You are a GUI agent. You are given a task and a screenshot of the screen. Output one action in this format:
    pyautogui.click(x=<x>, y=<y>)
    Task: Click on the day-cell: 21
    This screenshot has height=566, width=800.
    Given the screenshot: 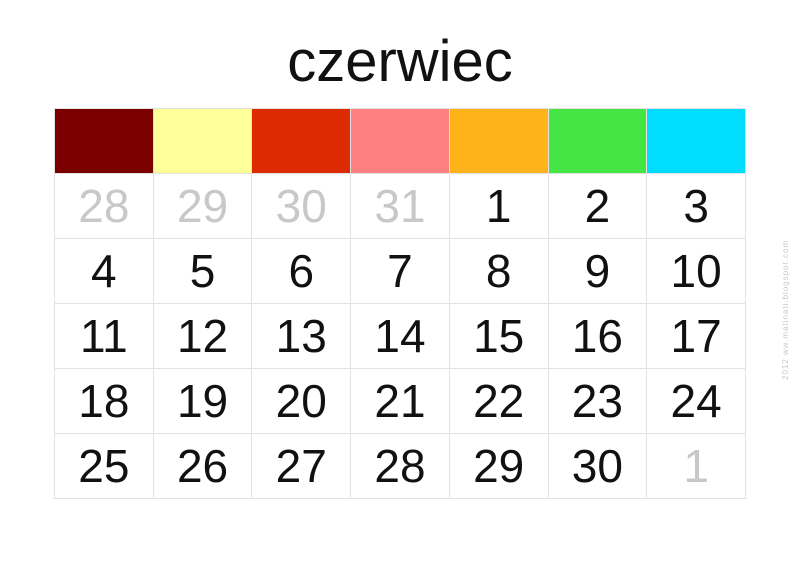 What is the action you would take?
    pyautogui.click(x=400, y=401)
    